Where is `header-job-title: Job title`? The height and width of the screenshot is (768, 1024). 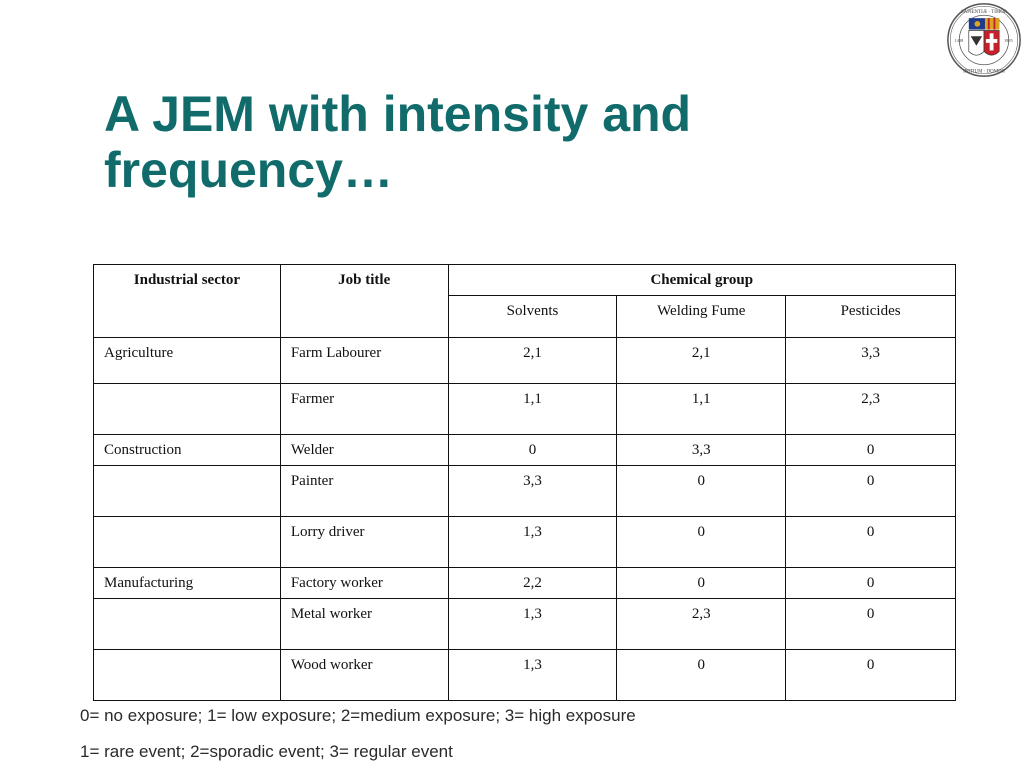 header-job-title: Job title is located at coordinates (364, 301).